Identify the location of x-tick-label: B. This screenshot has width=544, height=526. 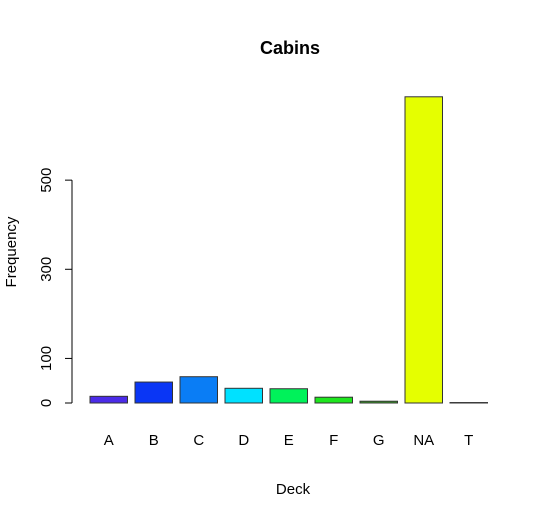
(154, 440).